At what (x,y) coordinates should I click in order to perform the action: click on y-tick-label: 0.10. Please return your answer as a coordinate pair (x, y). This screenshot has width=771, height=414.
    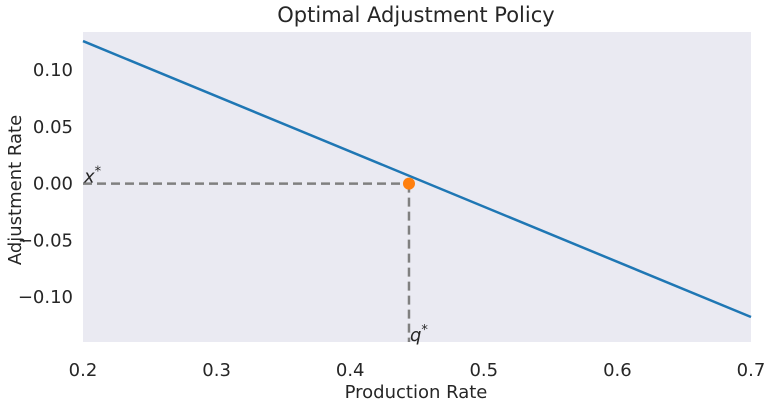
    Looking at the image, I should click on (53, 70).